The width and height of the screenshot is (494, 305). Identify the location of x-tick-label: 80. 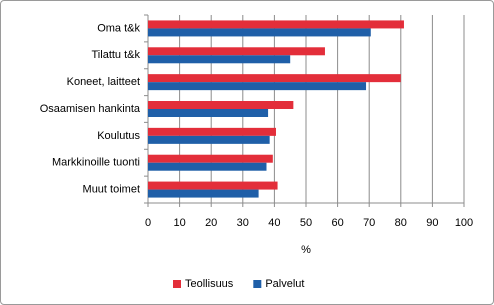
(401, 223).